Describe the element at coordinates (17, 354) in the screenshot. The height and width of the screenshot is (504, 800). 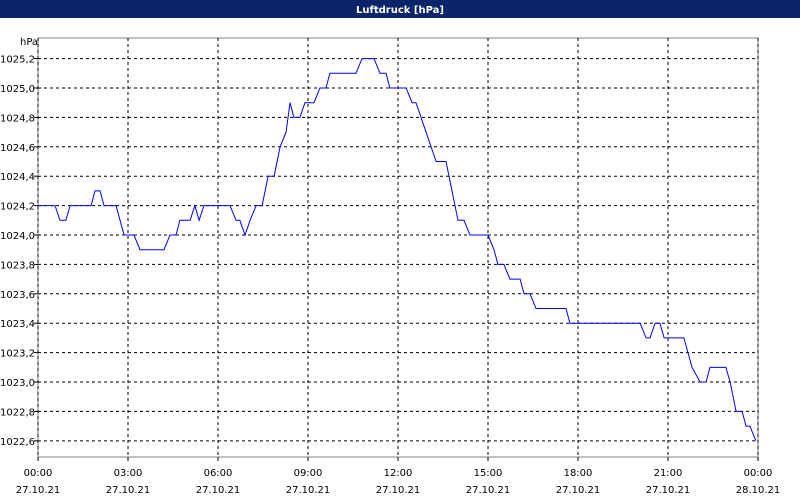
I see `y-tick-label: 1023,2` at that location.